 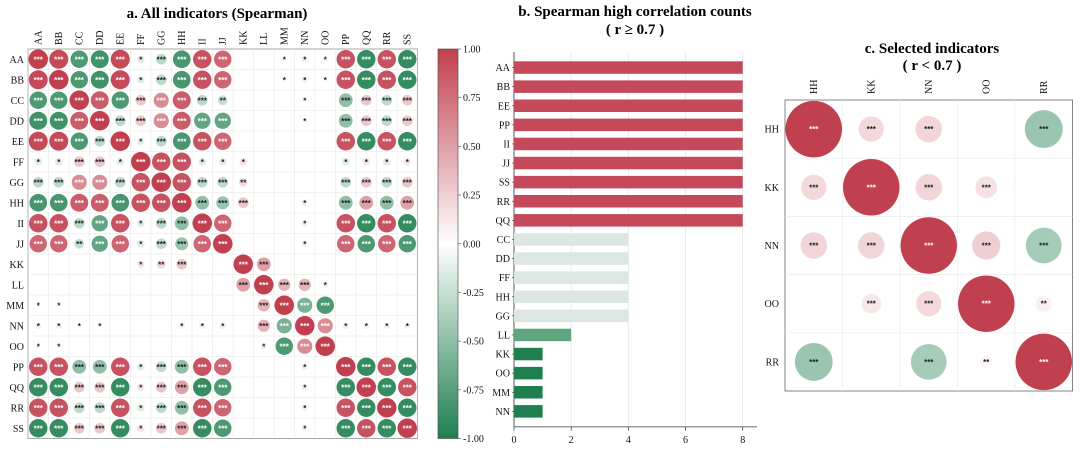 I want to click on panel-b-xtick-label: 6, so click(x=685, y=440).